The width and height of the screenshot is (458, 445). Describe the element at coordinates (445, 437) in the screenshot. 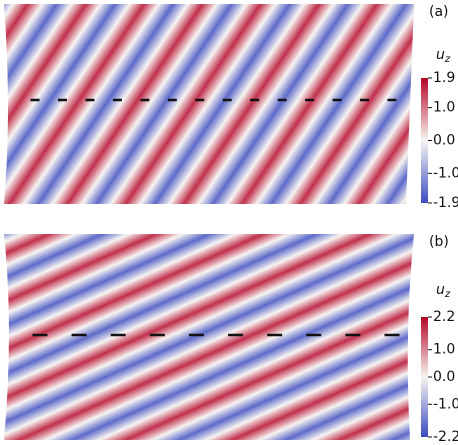

I see `colorbar-tick-label: -2.2` at that location.